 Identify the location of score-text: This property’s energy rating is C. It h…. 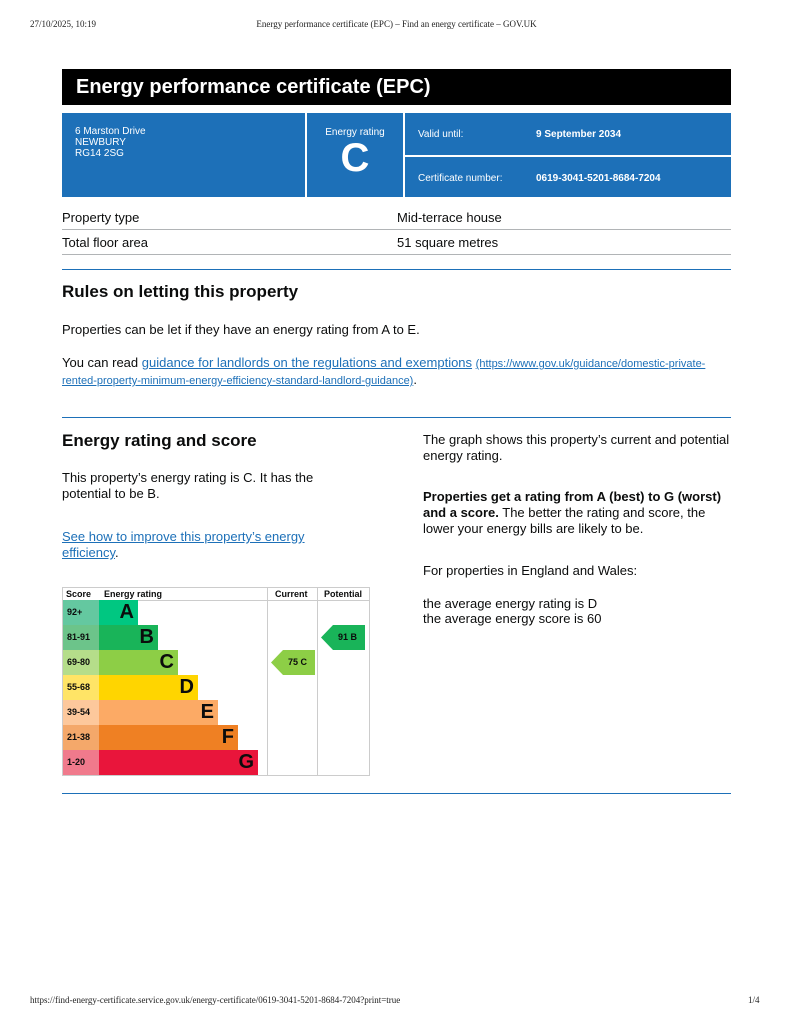
(188, 485).